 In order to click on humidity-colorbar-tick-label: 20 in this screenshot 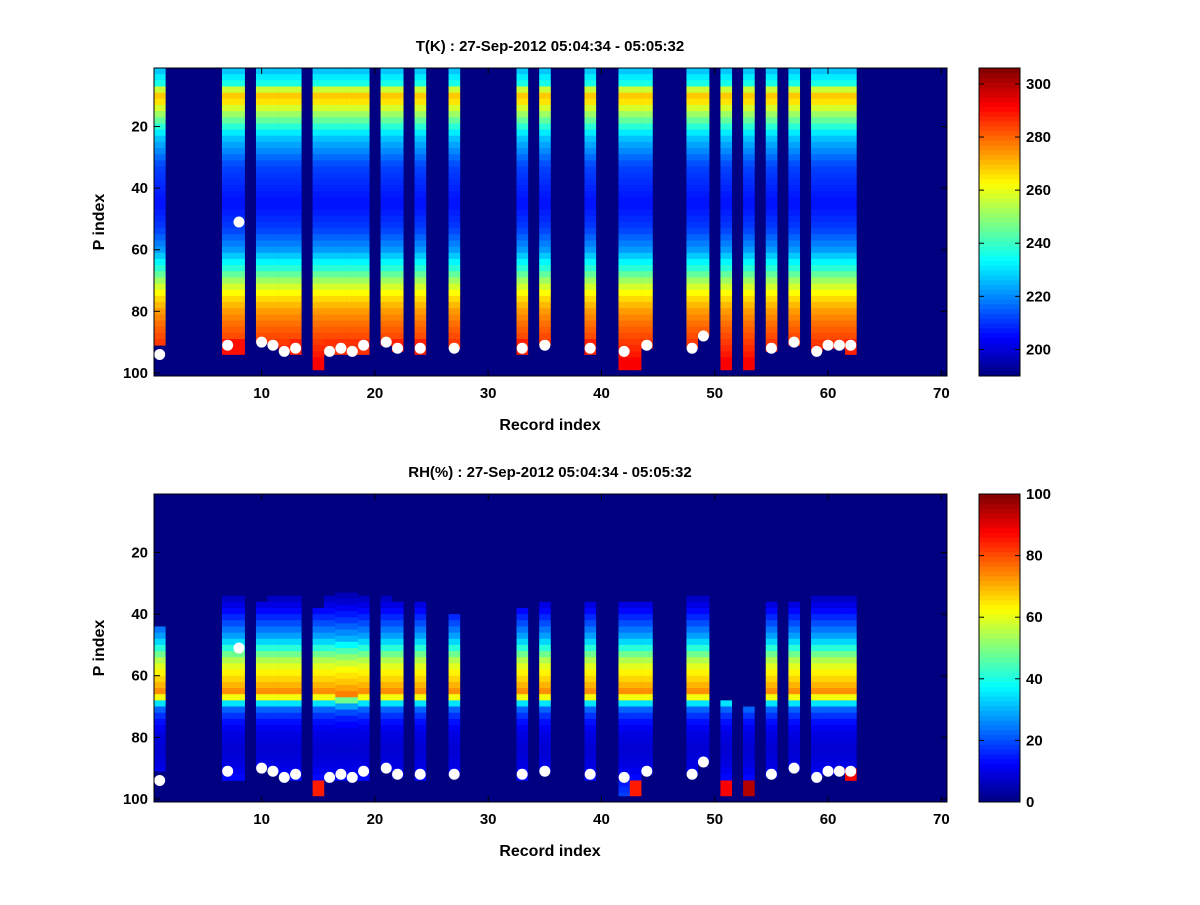, I will do `click(1034, 740)`.